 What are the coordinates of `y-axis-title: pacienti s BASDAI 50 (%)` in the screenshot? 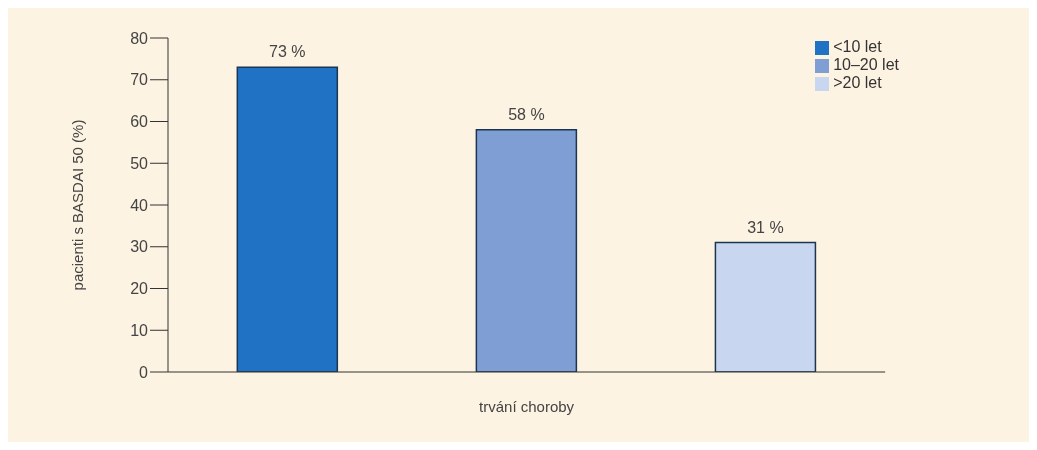 It's located at (78, 205).